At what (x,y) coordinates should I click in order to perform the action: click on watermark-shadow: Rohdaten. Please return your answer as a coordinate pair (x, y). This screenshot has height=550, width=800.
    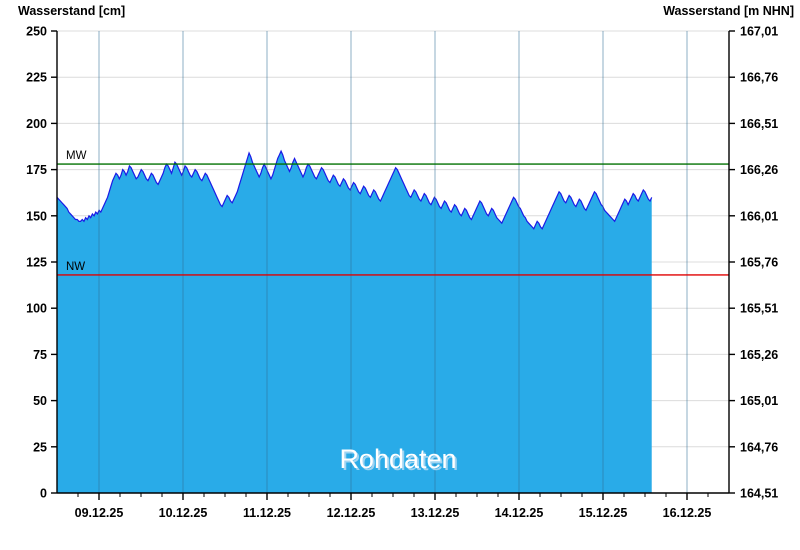
    Looking at the image, I should click on (399, 461).